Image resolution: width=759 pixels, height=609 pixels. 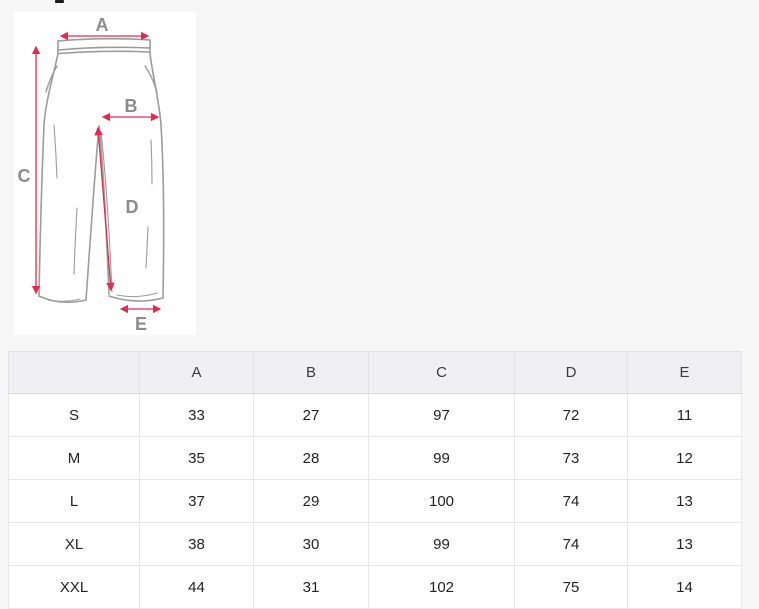 What do you see at coordinates (441, 587) in the screenshot?
I see `value-cell: 102` at bounding box center [441, 587].